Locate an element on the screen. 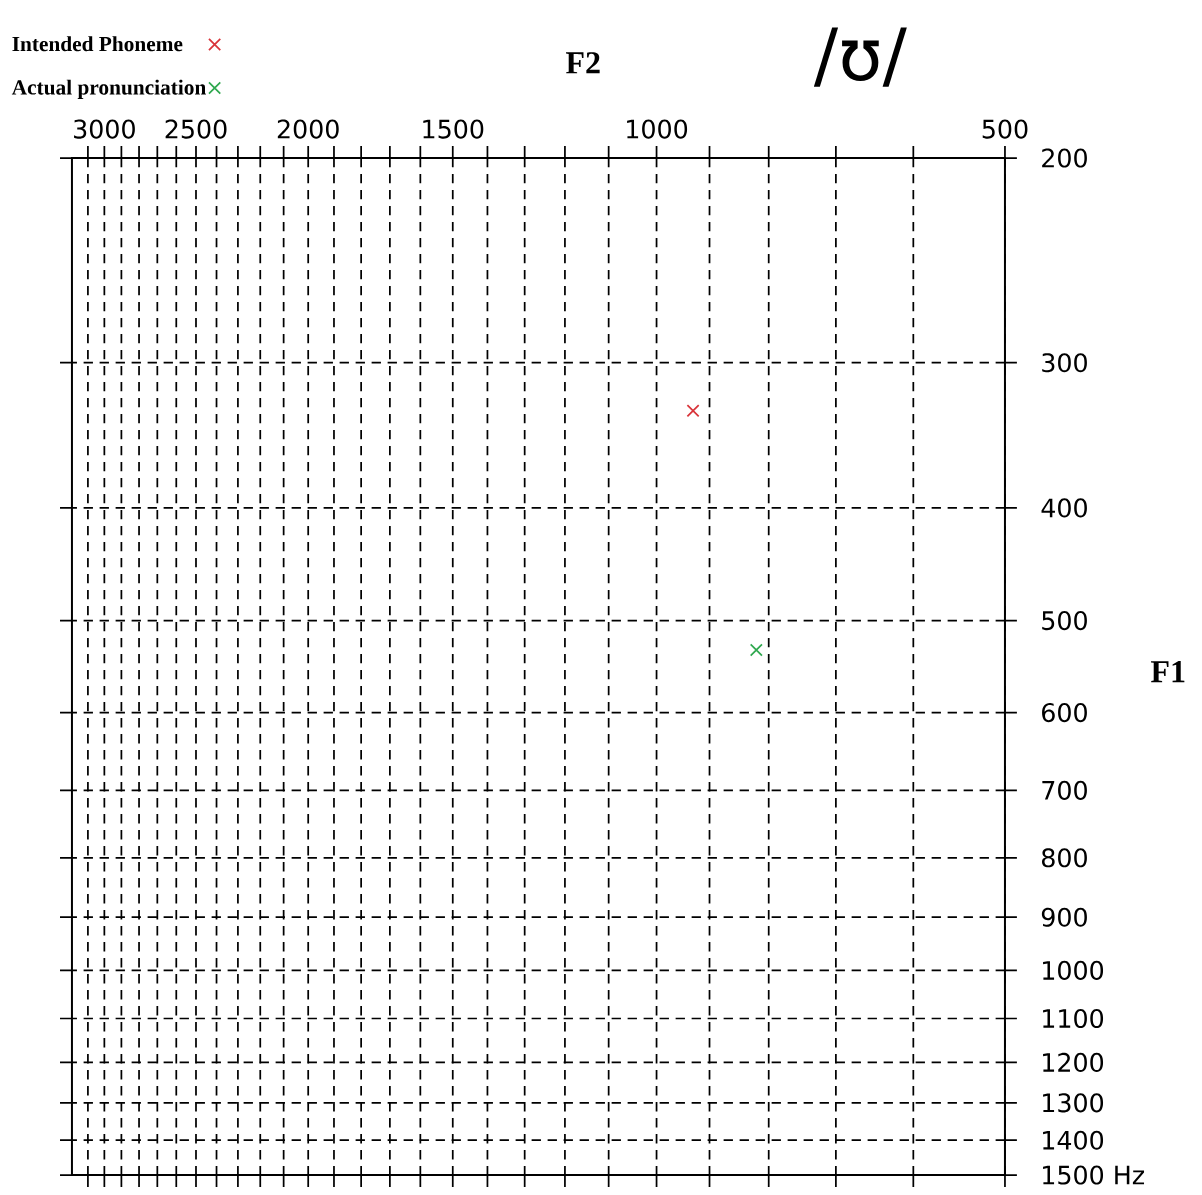  y-tick-label: 1200 is located at coordinates (1073, 1062).